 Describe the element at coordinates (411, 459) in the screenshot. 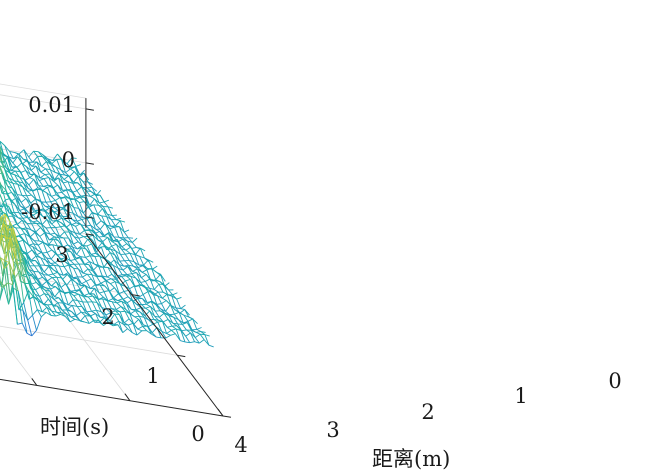

I see `x-axis-label: 距离(m)` at that location.